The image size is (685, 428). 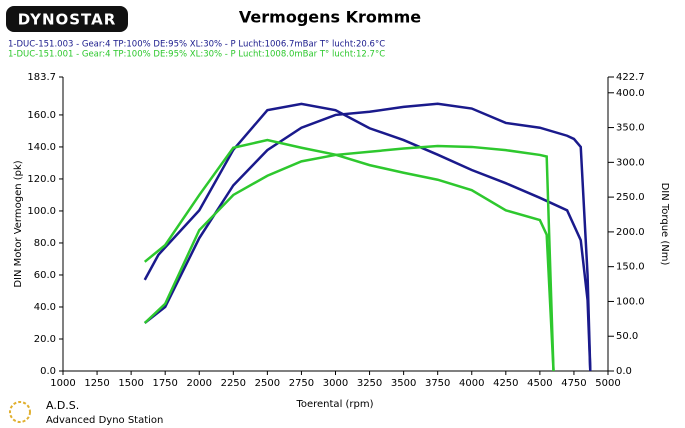 What do you see at coordinates (437, 383) in the screenshot?
I see `x-tick-label: 3750` at bounding box center [437, 383].